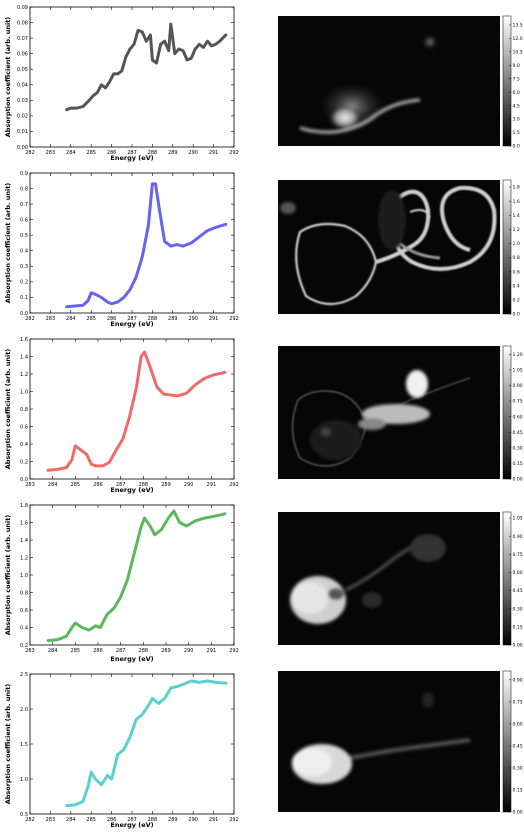 The image size is (524, 832). I want to click on colorbar-tick-label: 1.5, so click(516, 133).